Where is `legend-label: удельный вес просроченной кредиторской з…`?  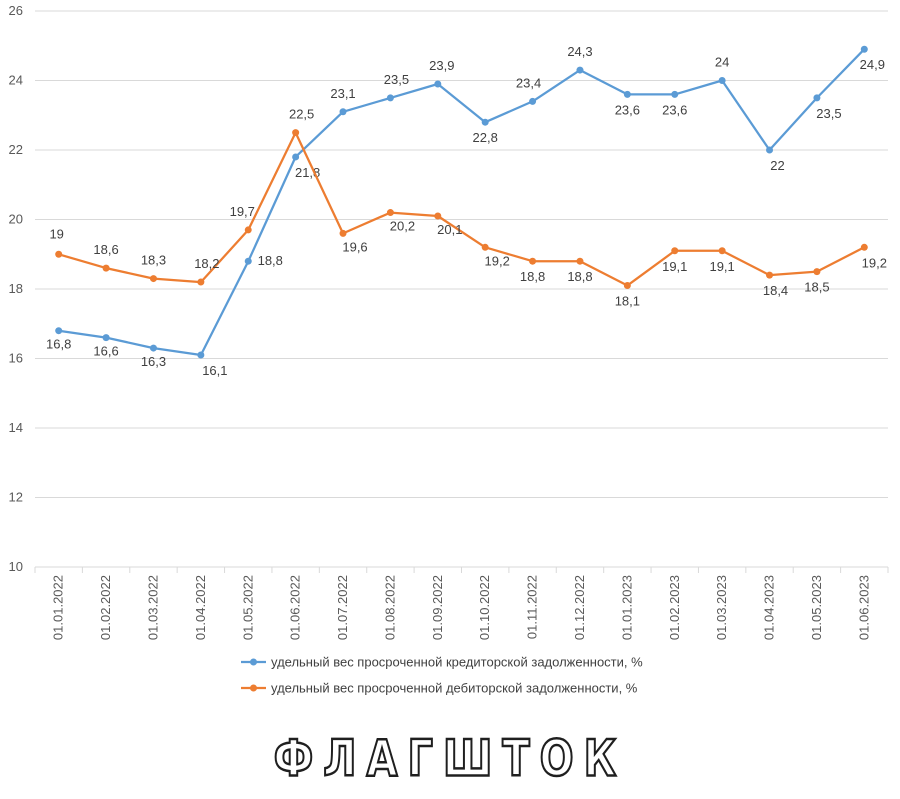
legend-label: удельный вес просроченной кредиторской з… is located at coordinates (457, 662).